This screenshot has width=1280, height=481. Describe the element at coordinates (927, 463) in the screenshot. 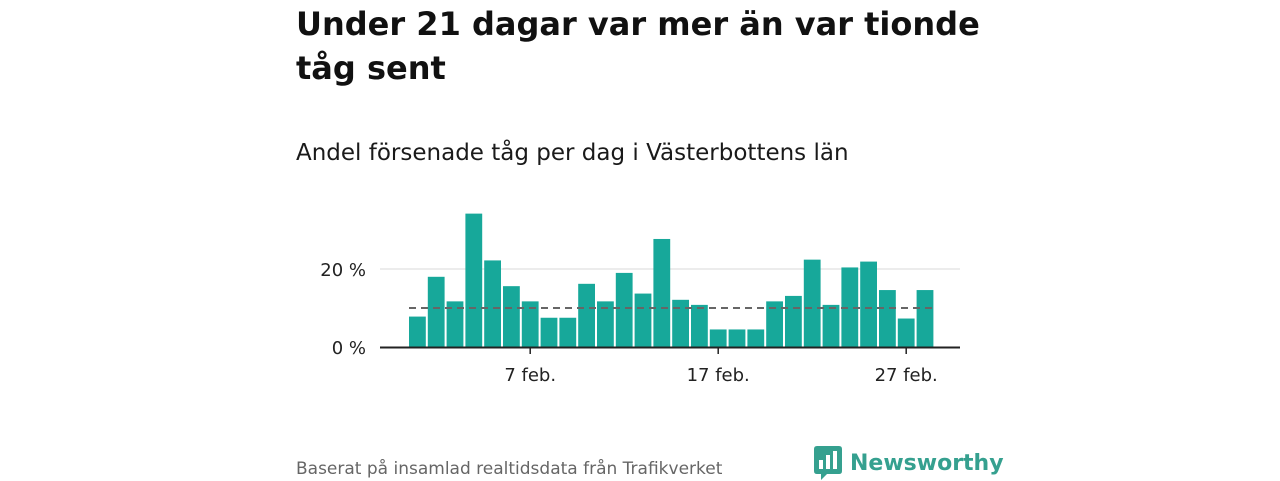

I see `brand-name: Newsworthy` at that location.